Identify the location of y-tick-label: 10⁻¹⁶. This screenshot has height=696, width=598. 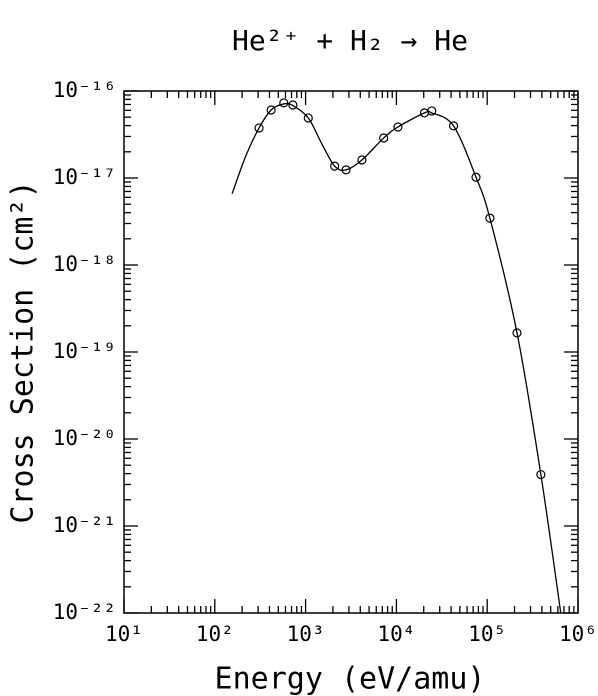
(84, 90).